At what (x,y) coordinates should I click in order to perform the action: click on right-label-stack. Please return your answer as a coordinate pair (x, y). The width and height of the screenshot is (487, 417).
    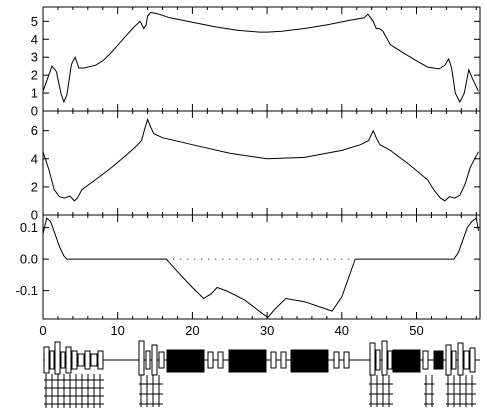
    Looking at the image, I should click on (422, 391).